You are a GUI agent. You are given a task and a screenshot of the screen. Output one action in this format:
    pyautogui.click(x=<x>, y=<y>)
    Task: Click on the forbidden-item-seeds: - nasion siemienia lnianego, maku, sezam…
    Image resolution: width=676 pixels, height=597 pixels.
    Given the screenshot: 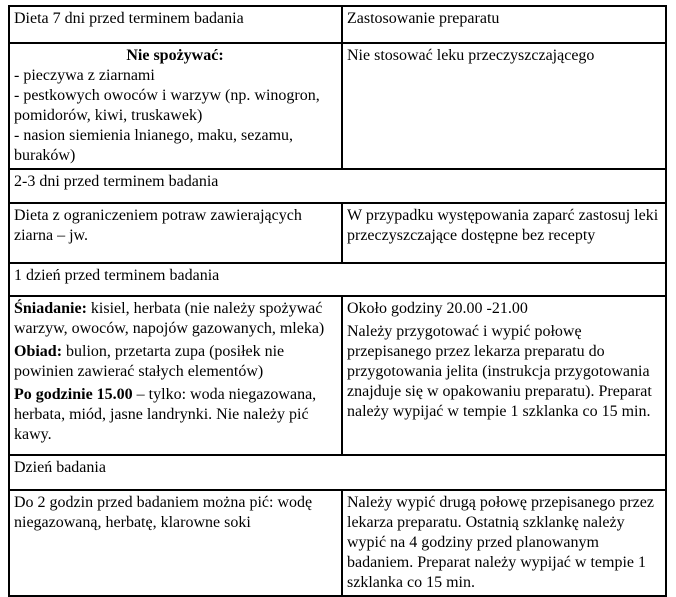 What is the action you would take?
    pyautogui.click(x=154, y=145)
    